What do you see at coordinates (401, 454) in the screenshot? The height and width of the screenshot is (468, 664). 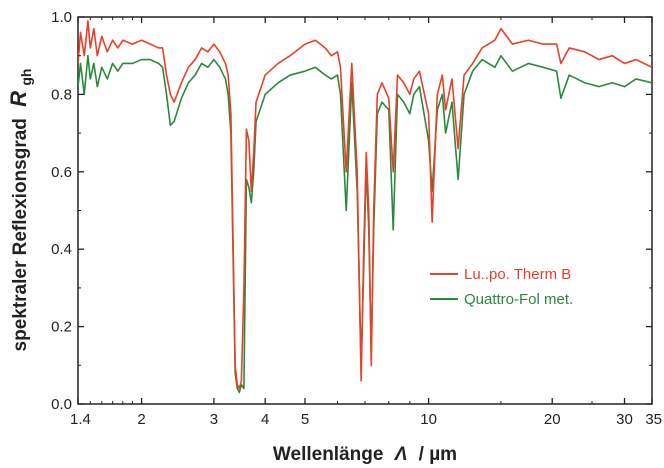 I see `x-axis-symbol: Λ` at bounding box center [401, 454].